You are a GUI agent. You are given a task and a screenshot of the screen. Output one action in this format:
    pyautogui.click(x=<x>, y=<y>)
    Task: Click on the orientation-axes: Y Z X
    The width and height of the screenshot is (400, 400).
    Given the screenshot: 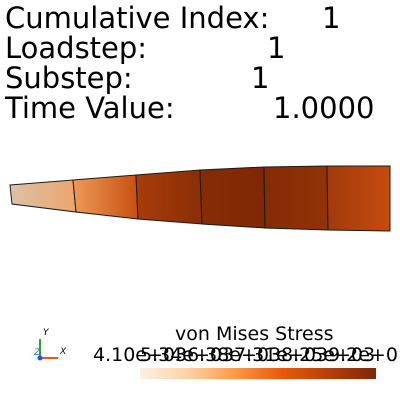 What is the action you would take?
    pyautogui.click(x=52, y=345)
    